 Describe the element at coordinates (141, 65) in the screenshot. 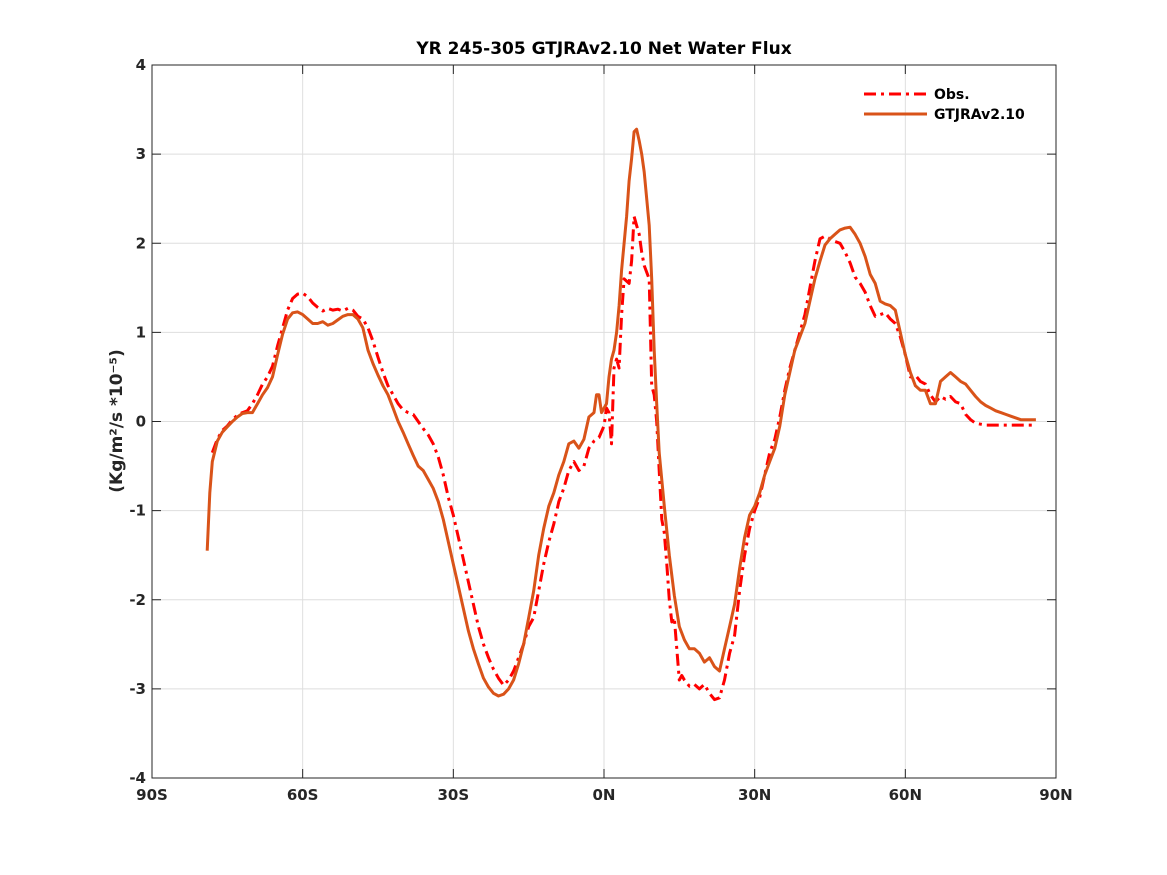

I see `y-tick-label: 4` at that location.